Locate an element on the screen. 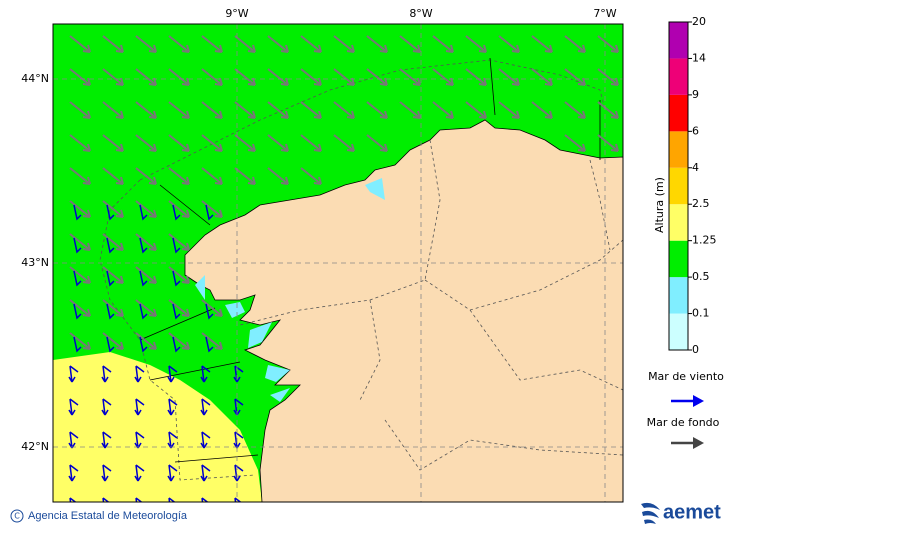 This screenshot has height=533, width=900. colorbar-label: 4 is located at coordinates (695, 167).